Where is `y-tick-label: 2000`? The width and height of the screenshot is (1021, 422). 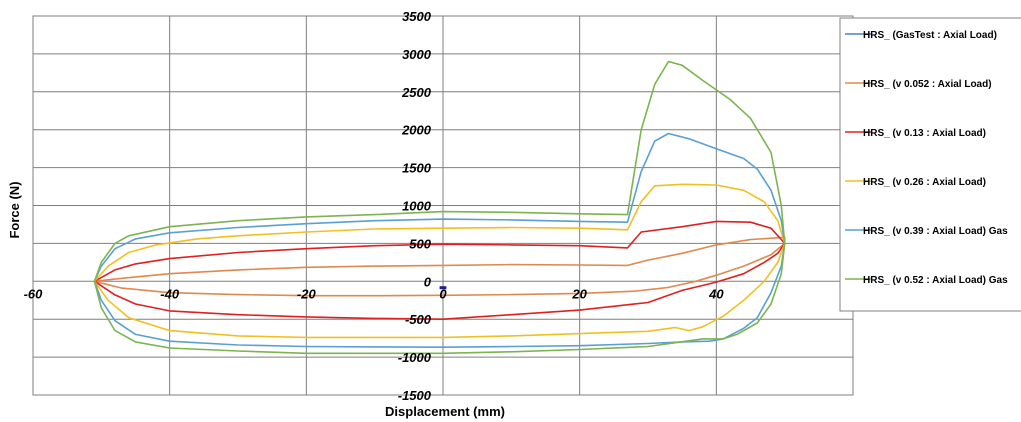
y-tick-label: 2000 is located at coordinates (416, 130).